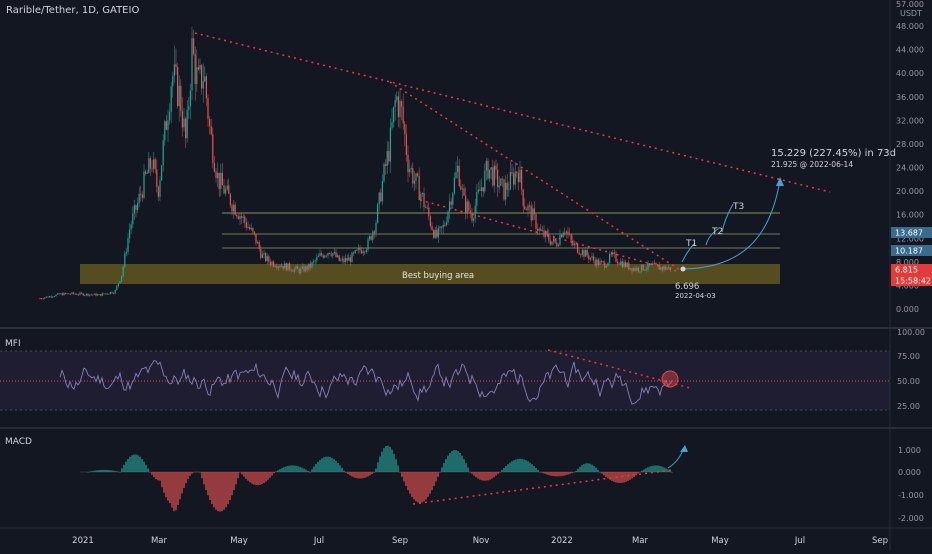 Image resolution: width=932 pixels, height=554 pixels. I want to click on buy-zone-label: Best buying area, so click(438, 276).